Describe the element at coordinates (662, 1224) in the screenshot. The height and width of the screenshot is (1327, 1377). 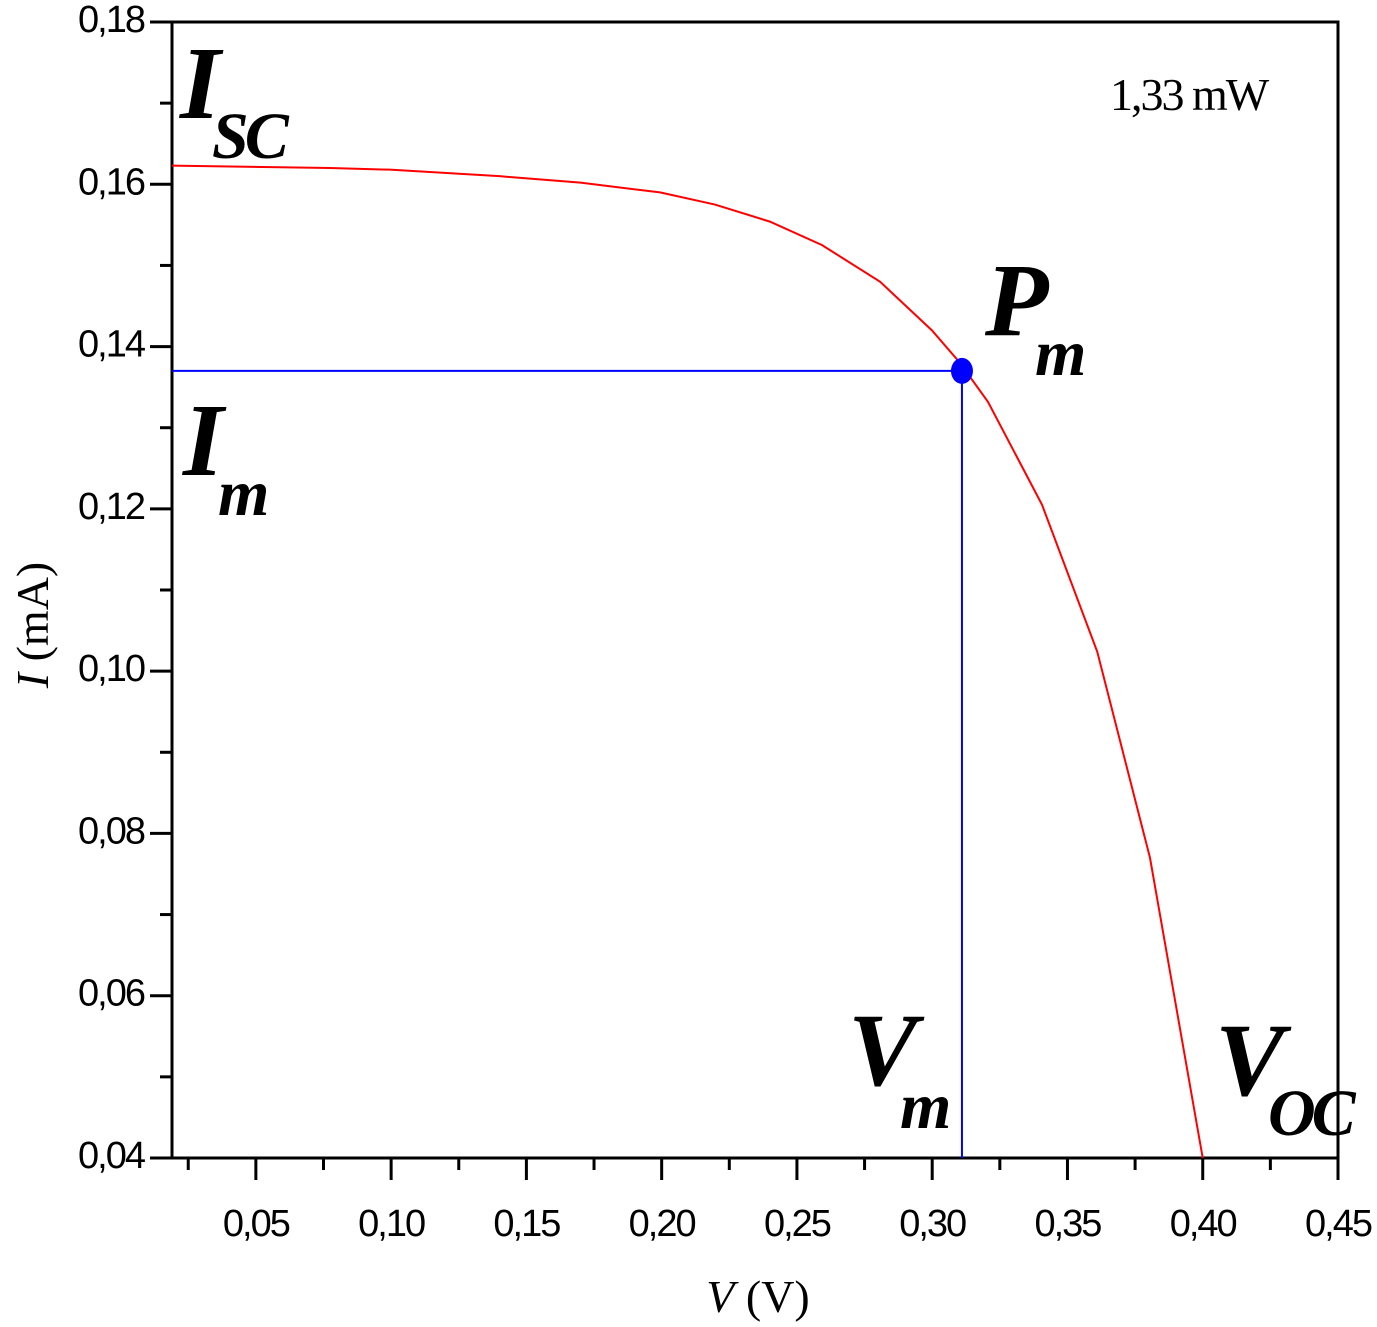
I see `x-tick-label: 0,20` at that location.